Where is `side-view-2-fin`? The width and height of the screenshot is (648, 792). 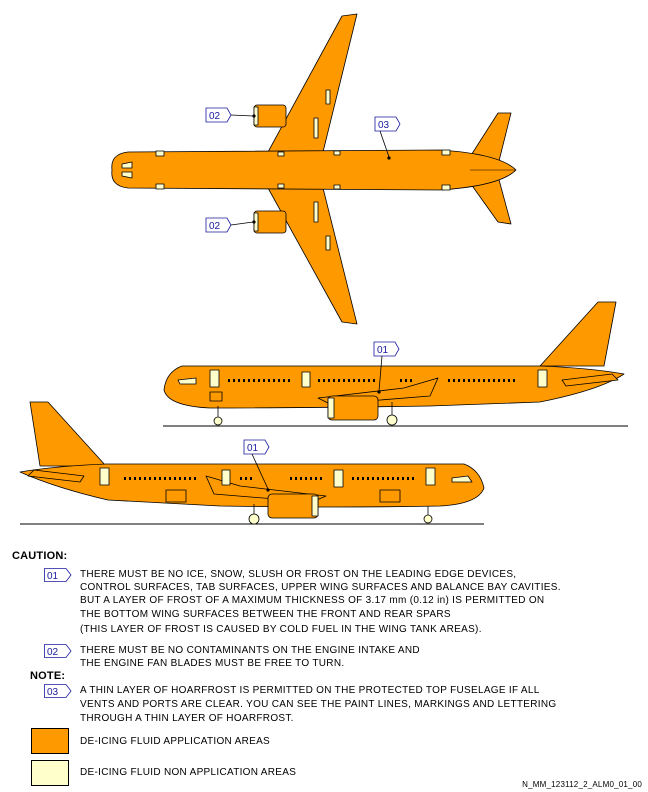 side-view-2-fin is located at coordinates (68, 434).